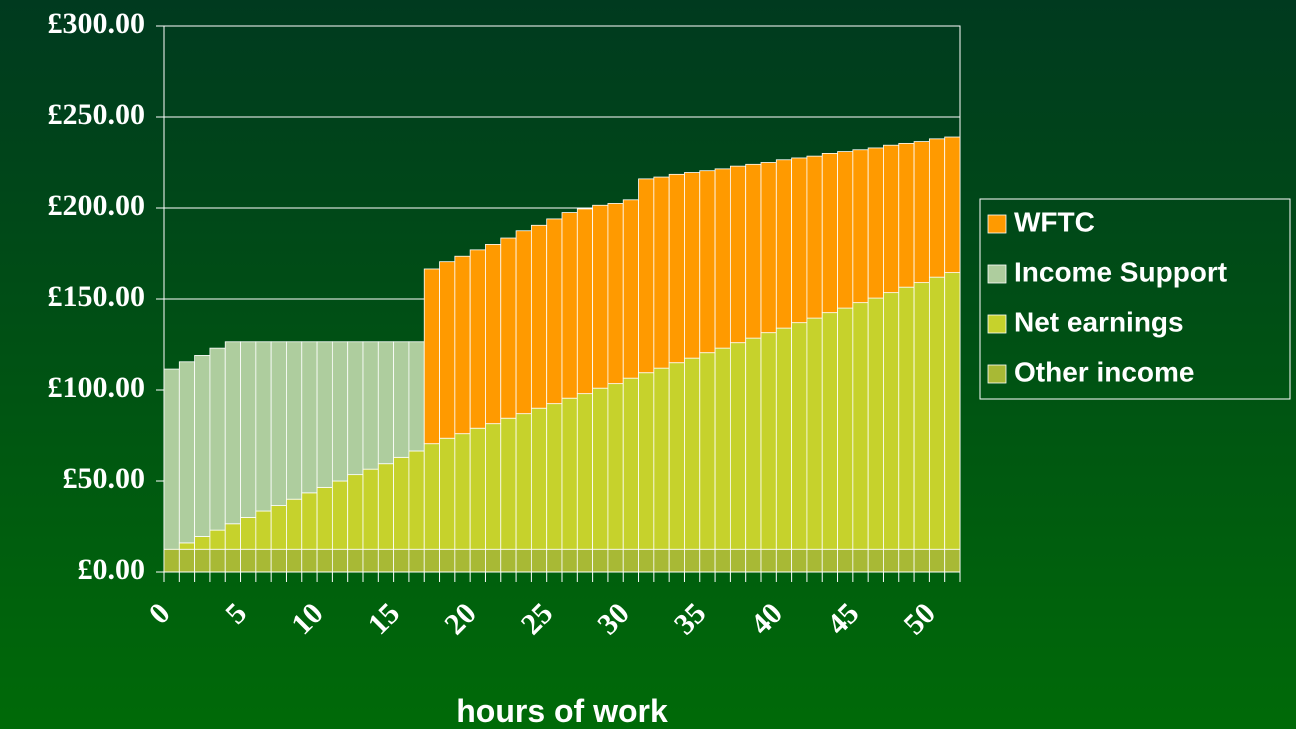 The image size is (1296, 729). I want to click on x-tick-label: 15, so click(384, 619).